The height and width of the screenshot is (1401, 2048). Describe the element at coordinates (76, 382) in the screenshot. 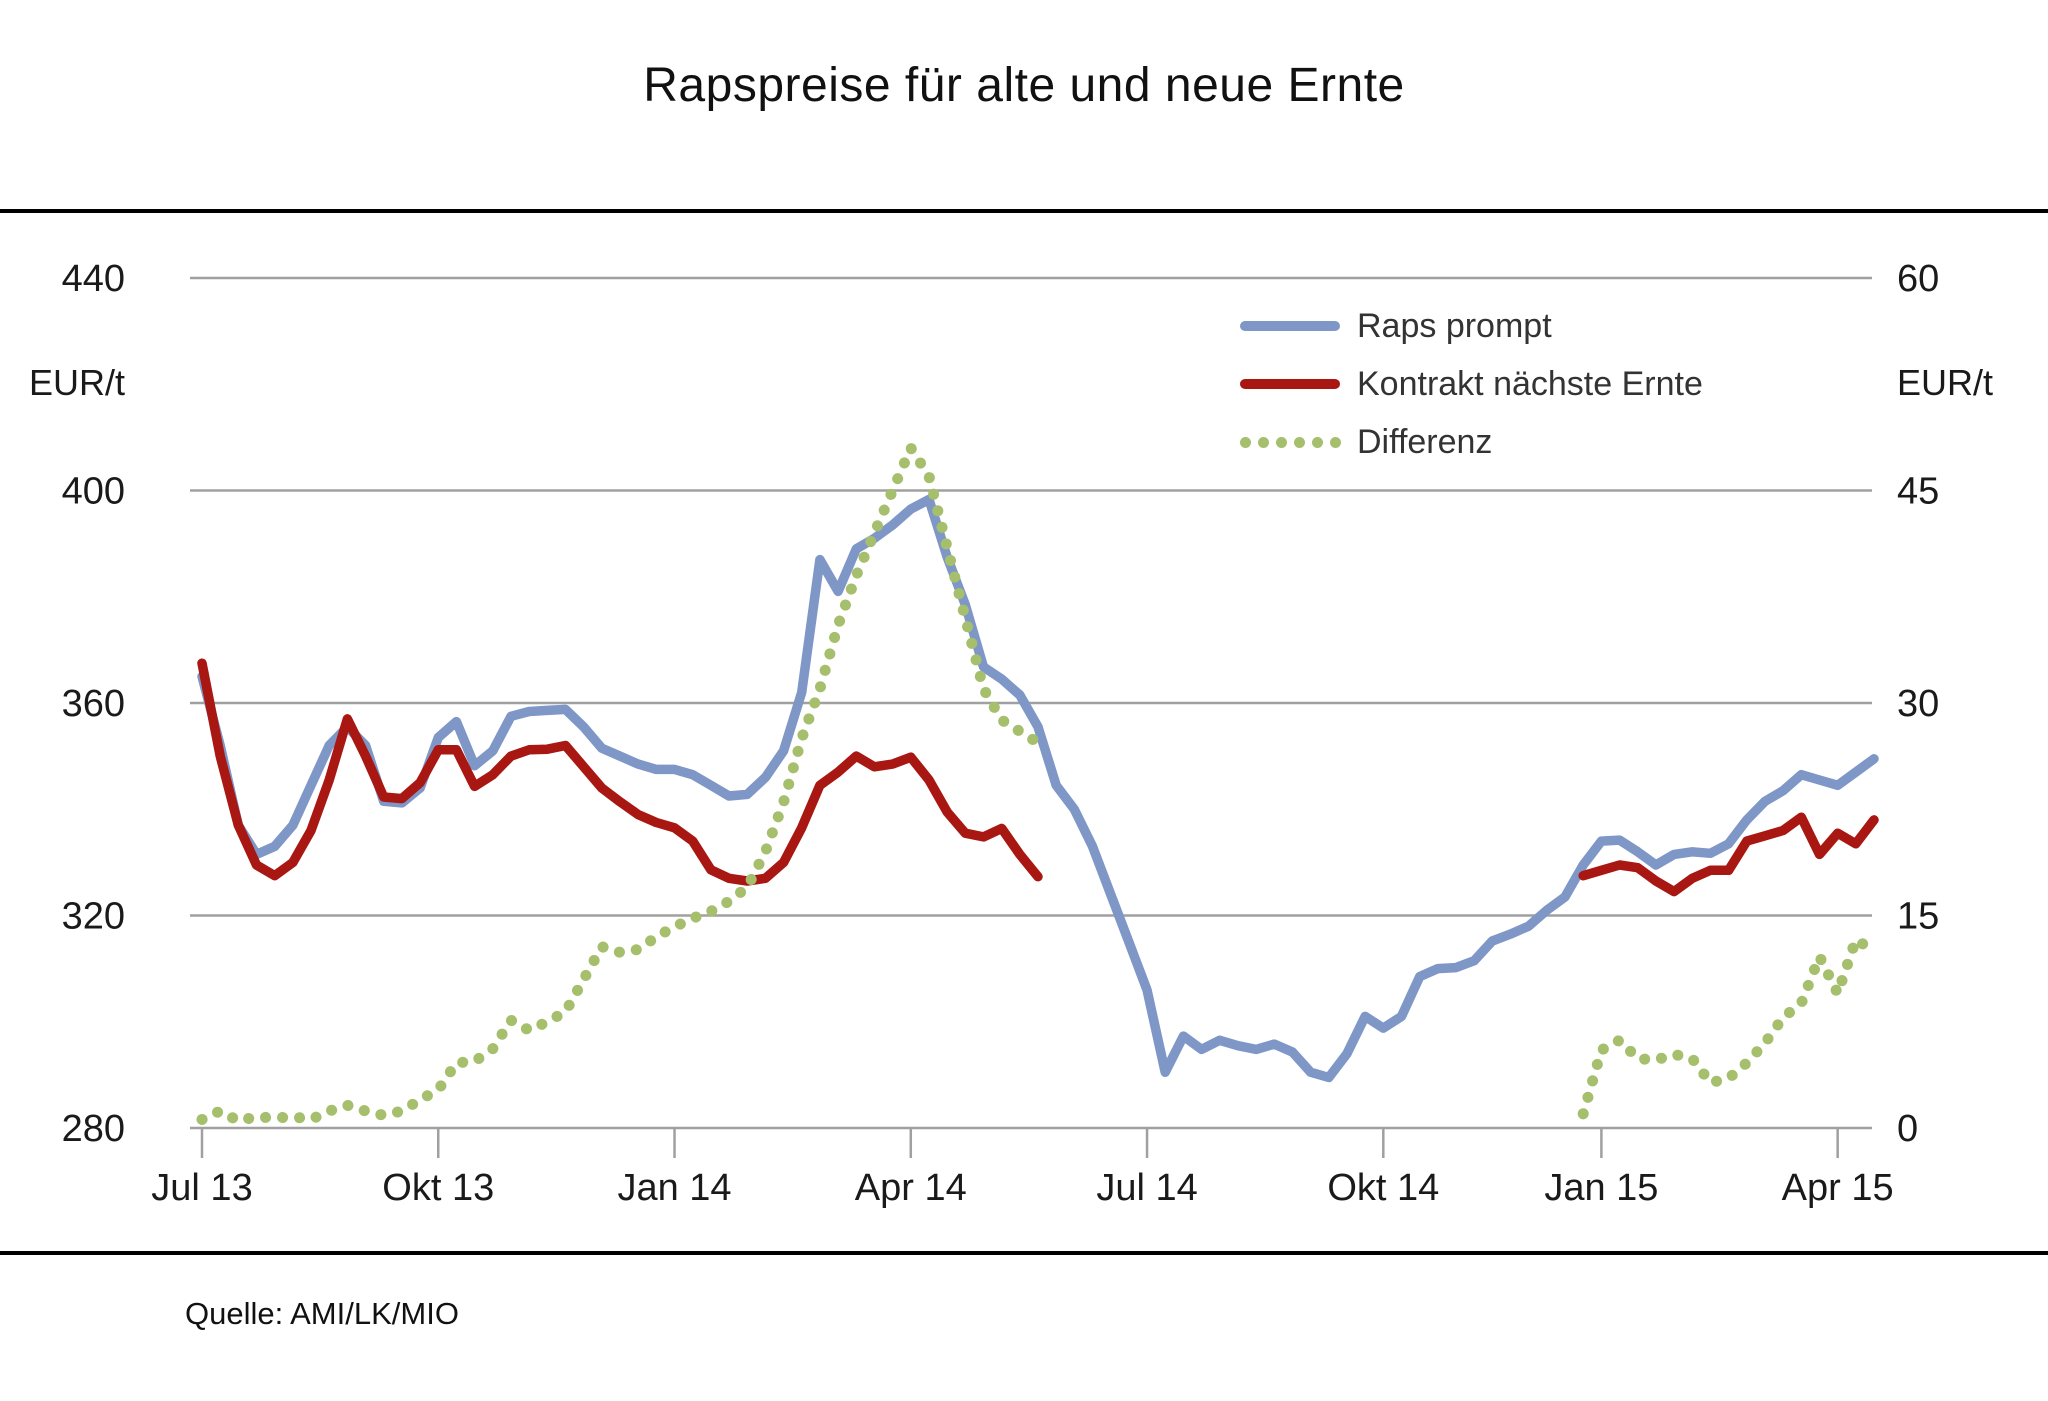

I see `left-axis-unit-label: EUR/t` at that location.